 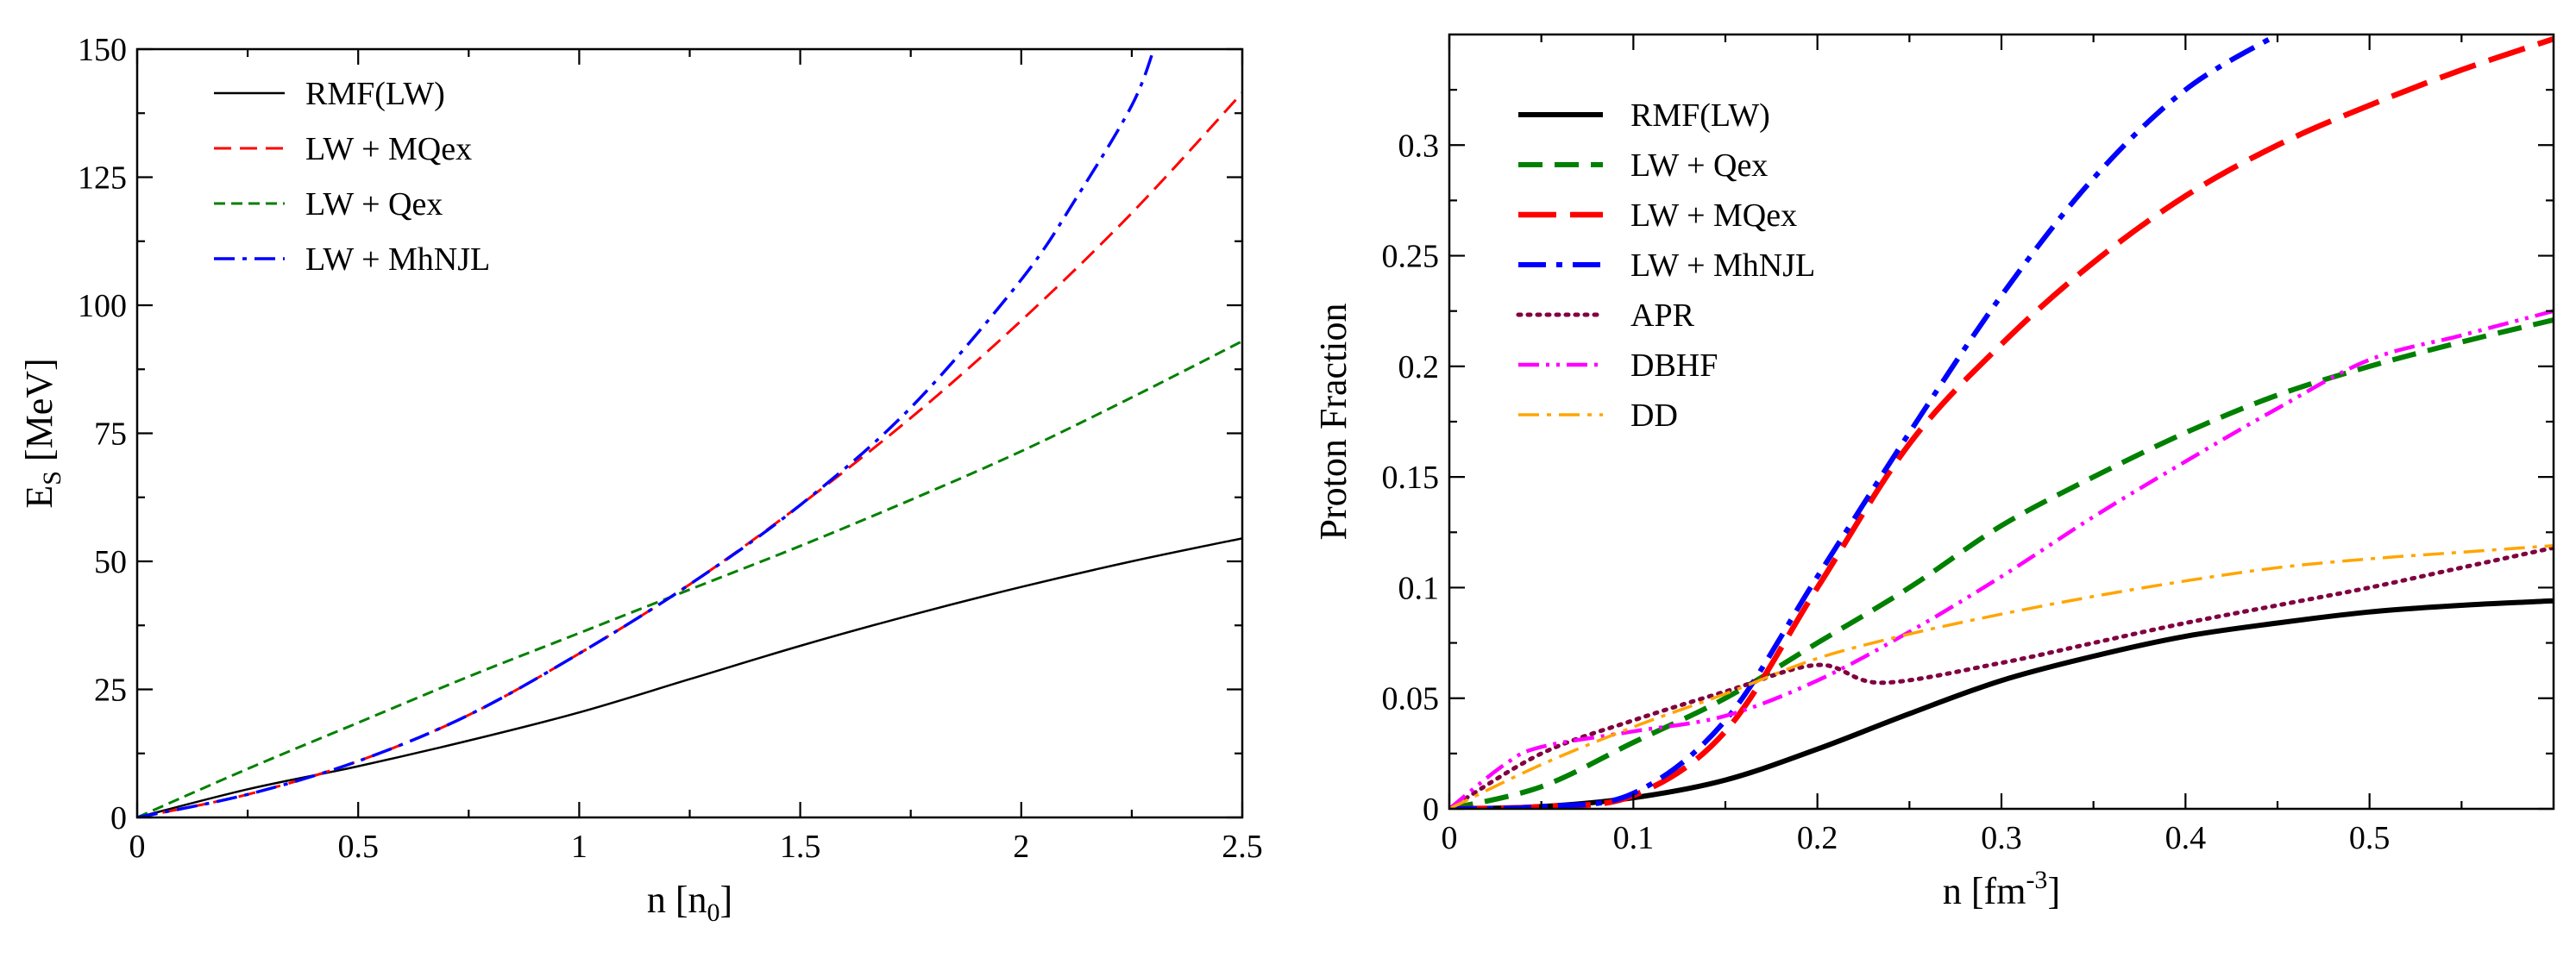 What do you see at coordinates (1817, 838) in the screenshot?
I see `x-tick-label: 0.2` at bounding box center [1817, 838].